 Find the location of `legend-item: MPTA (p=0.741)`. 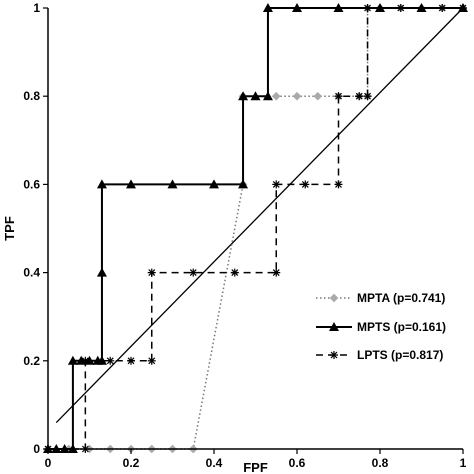

legend-item: MPTA (p=0.741) is located at coordinates (380, 298).